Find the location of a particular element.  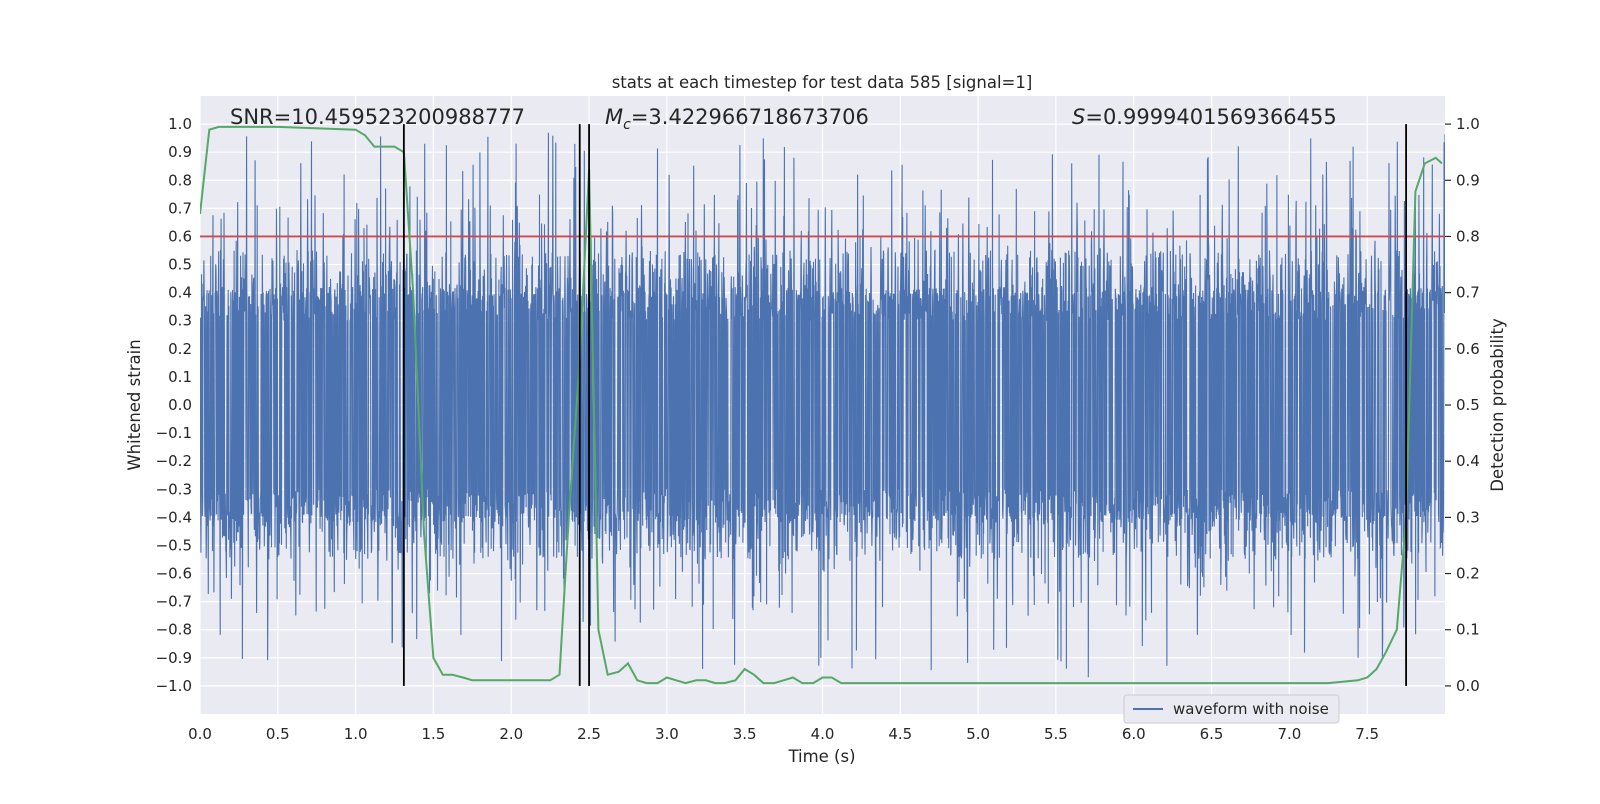

legend: waveform with noise is located at coordinates (1231, 709).